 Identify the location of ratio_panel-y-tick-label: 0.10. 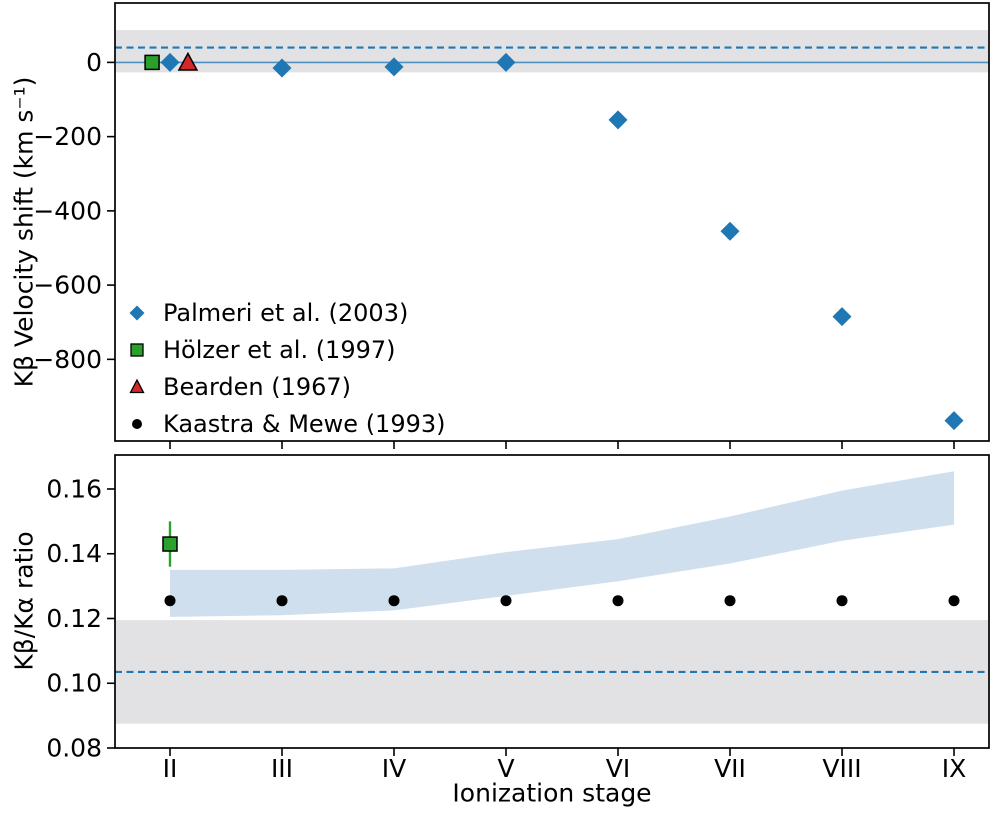
(74, 683).